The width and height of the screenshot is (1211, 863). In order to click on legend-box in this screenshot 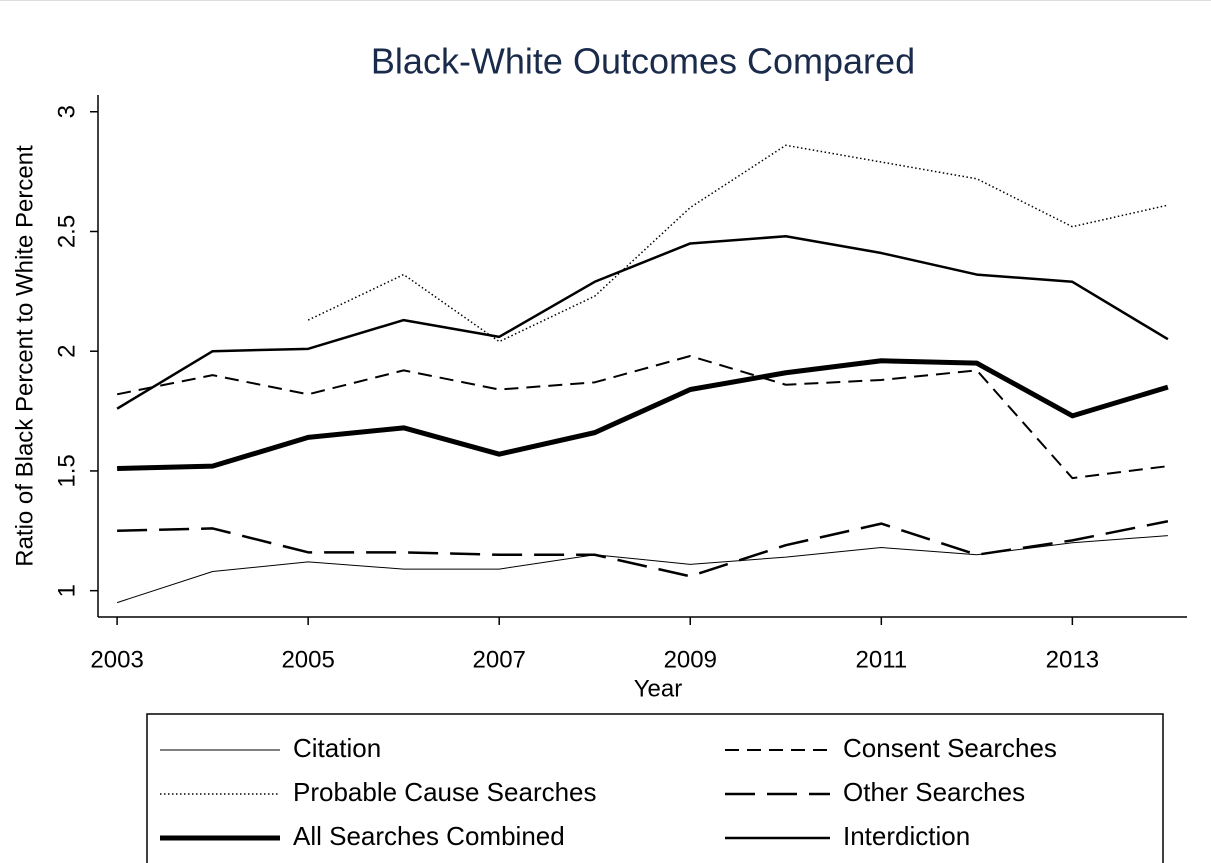, I will do `click(655, 788)`.